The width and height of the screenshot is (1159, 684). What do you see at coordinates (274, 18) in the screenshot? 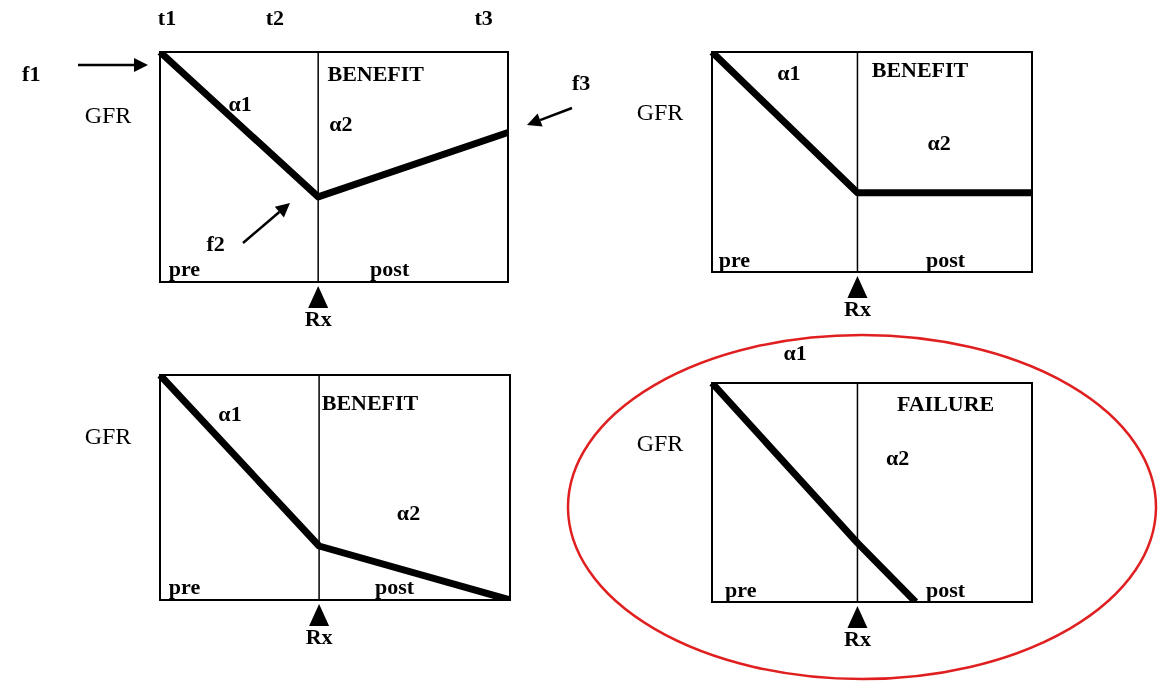
I see `text: t2` at bounding box center [274, 18].